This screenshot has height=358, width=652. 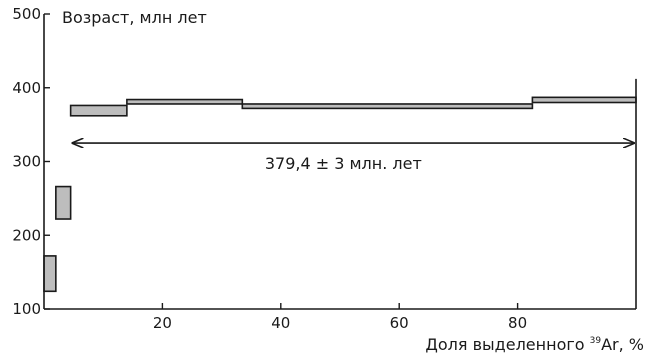 What do you see at coordinates (134, 17) in the screenshot?
I see `y-axis-title: Возраст, млн лет` at bounding box center [134, 17].